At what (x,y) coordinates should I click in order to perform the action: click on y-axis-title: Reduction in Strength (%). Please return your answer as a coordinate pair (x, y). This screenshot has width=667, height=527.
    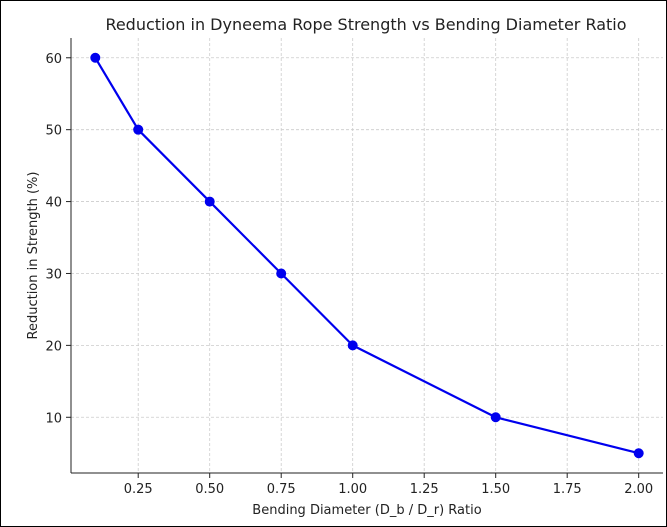
    Looking at the image, I should click on (33, 256).